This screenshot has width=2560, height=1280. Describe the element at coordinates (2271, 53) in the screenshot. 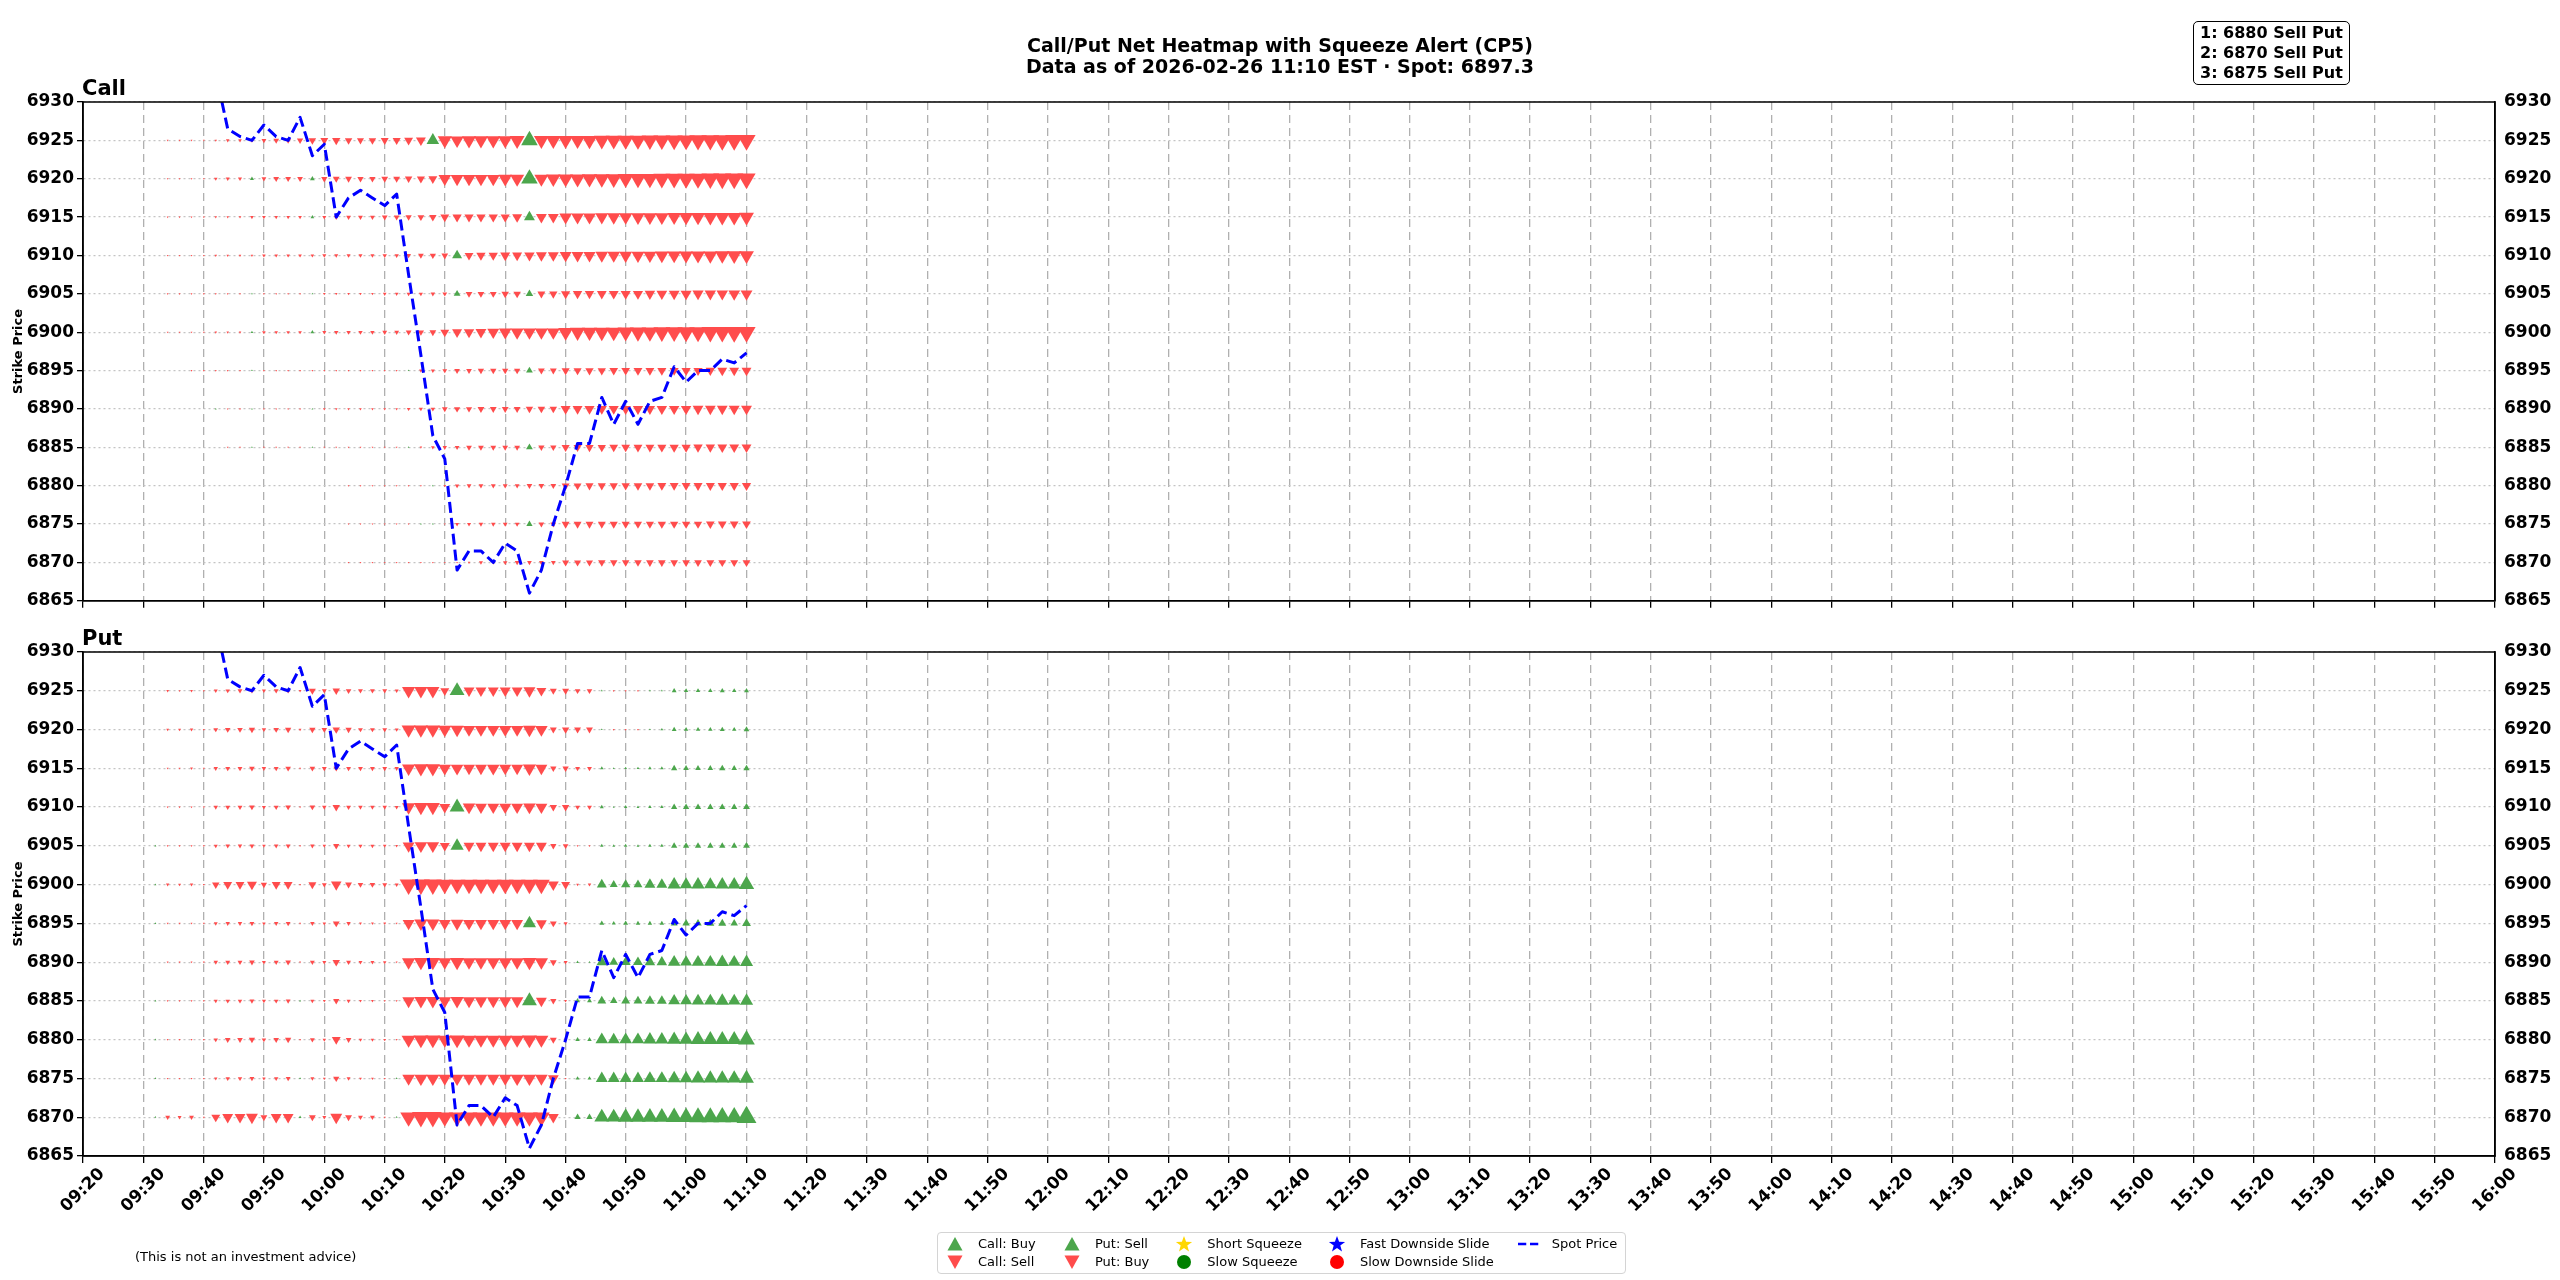

I see `text: 2: 6870 Sell Put` at that location.